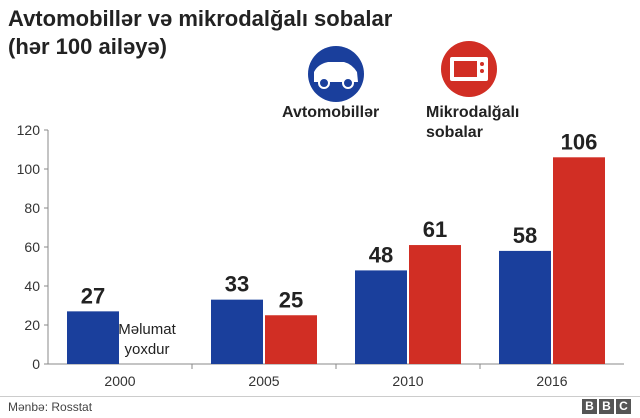 This screenshot has height=418, width=640. Describe the element at coordinates (525, 235) in the screenshot. I see `data-label: 58` at that location.